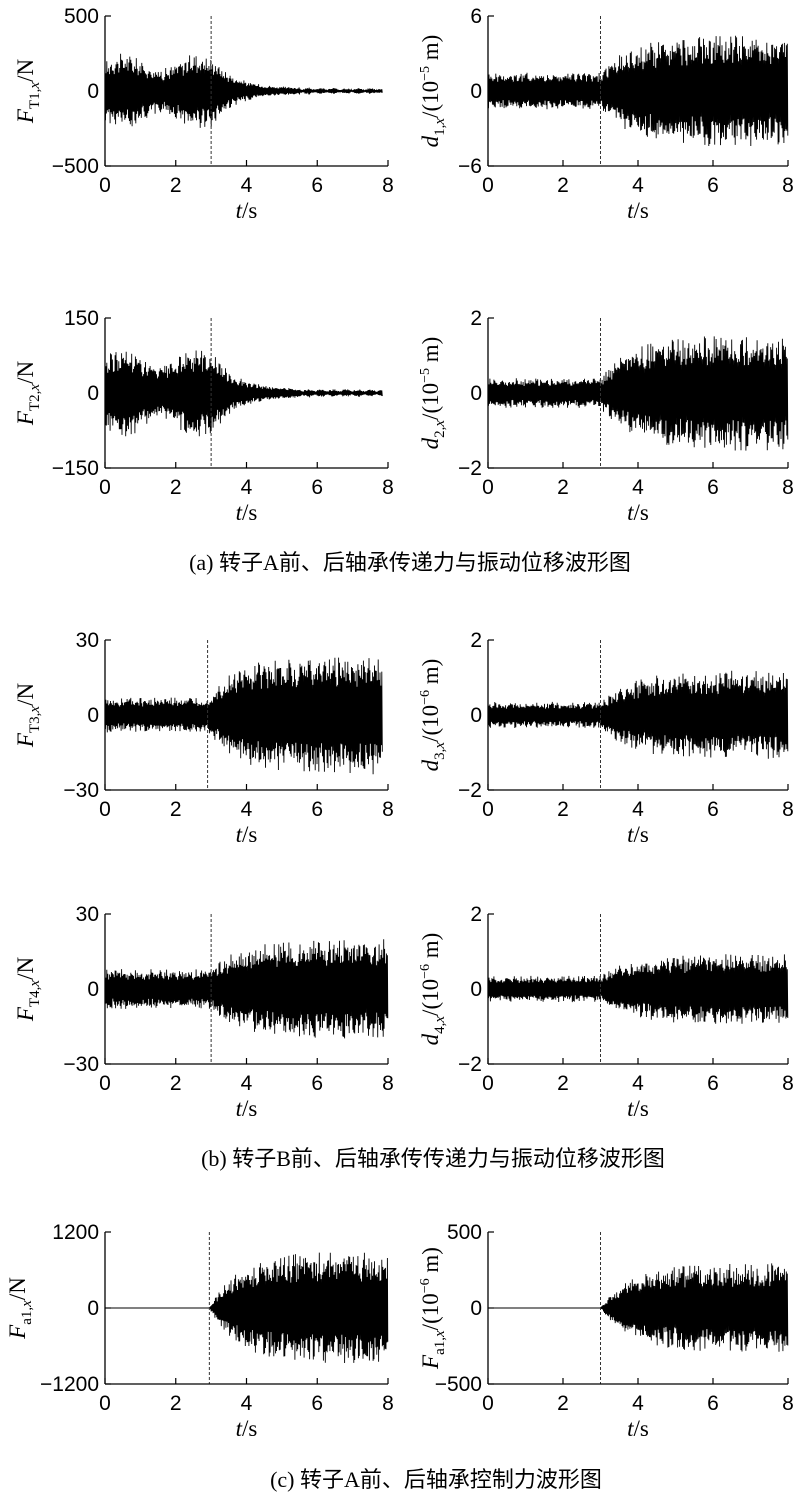  What do you see at coordinates (81, 318) in the screenshot?
I see `y-tick-label: 150` at bounding box center [81, 318].